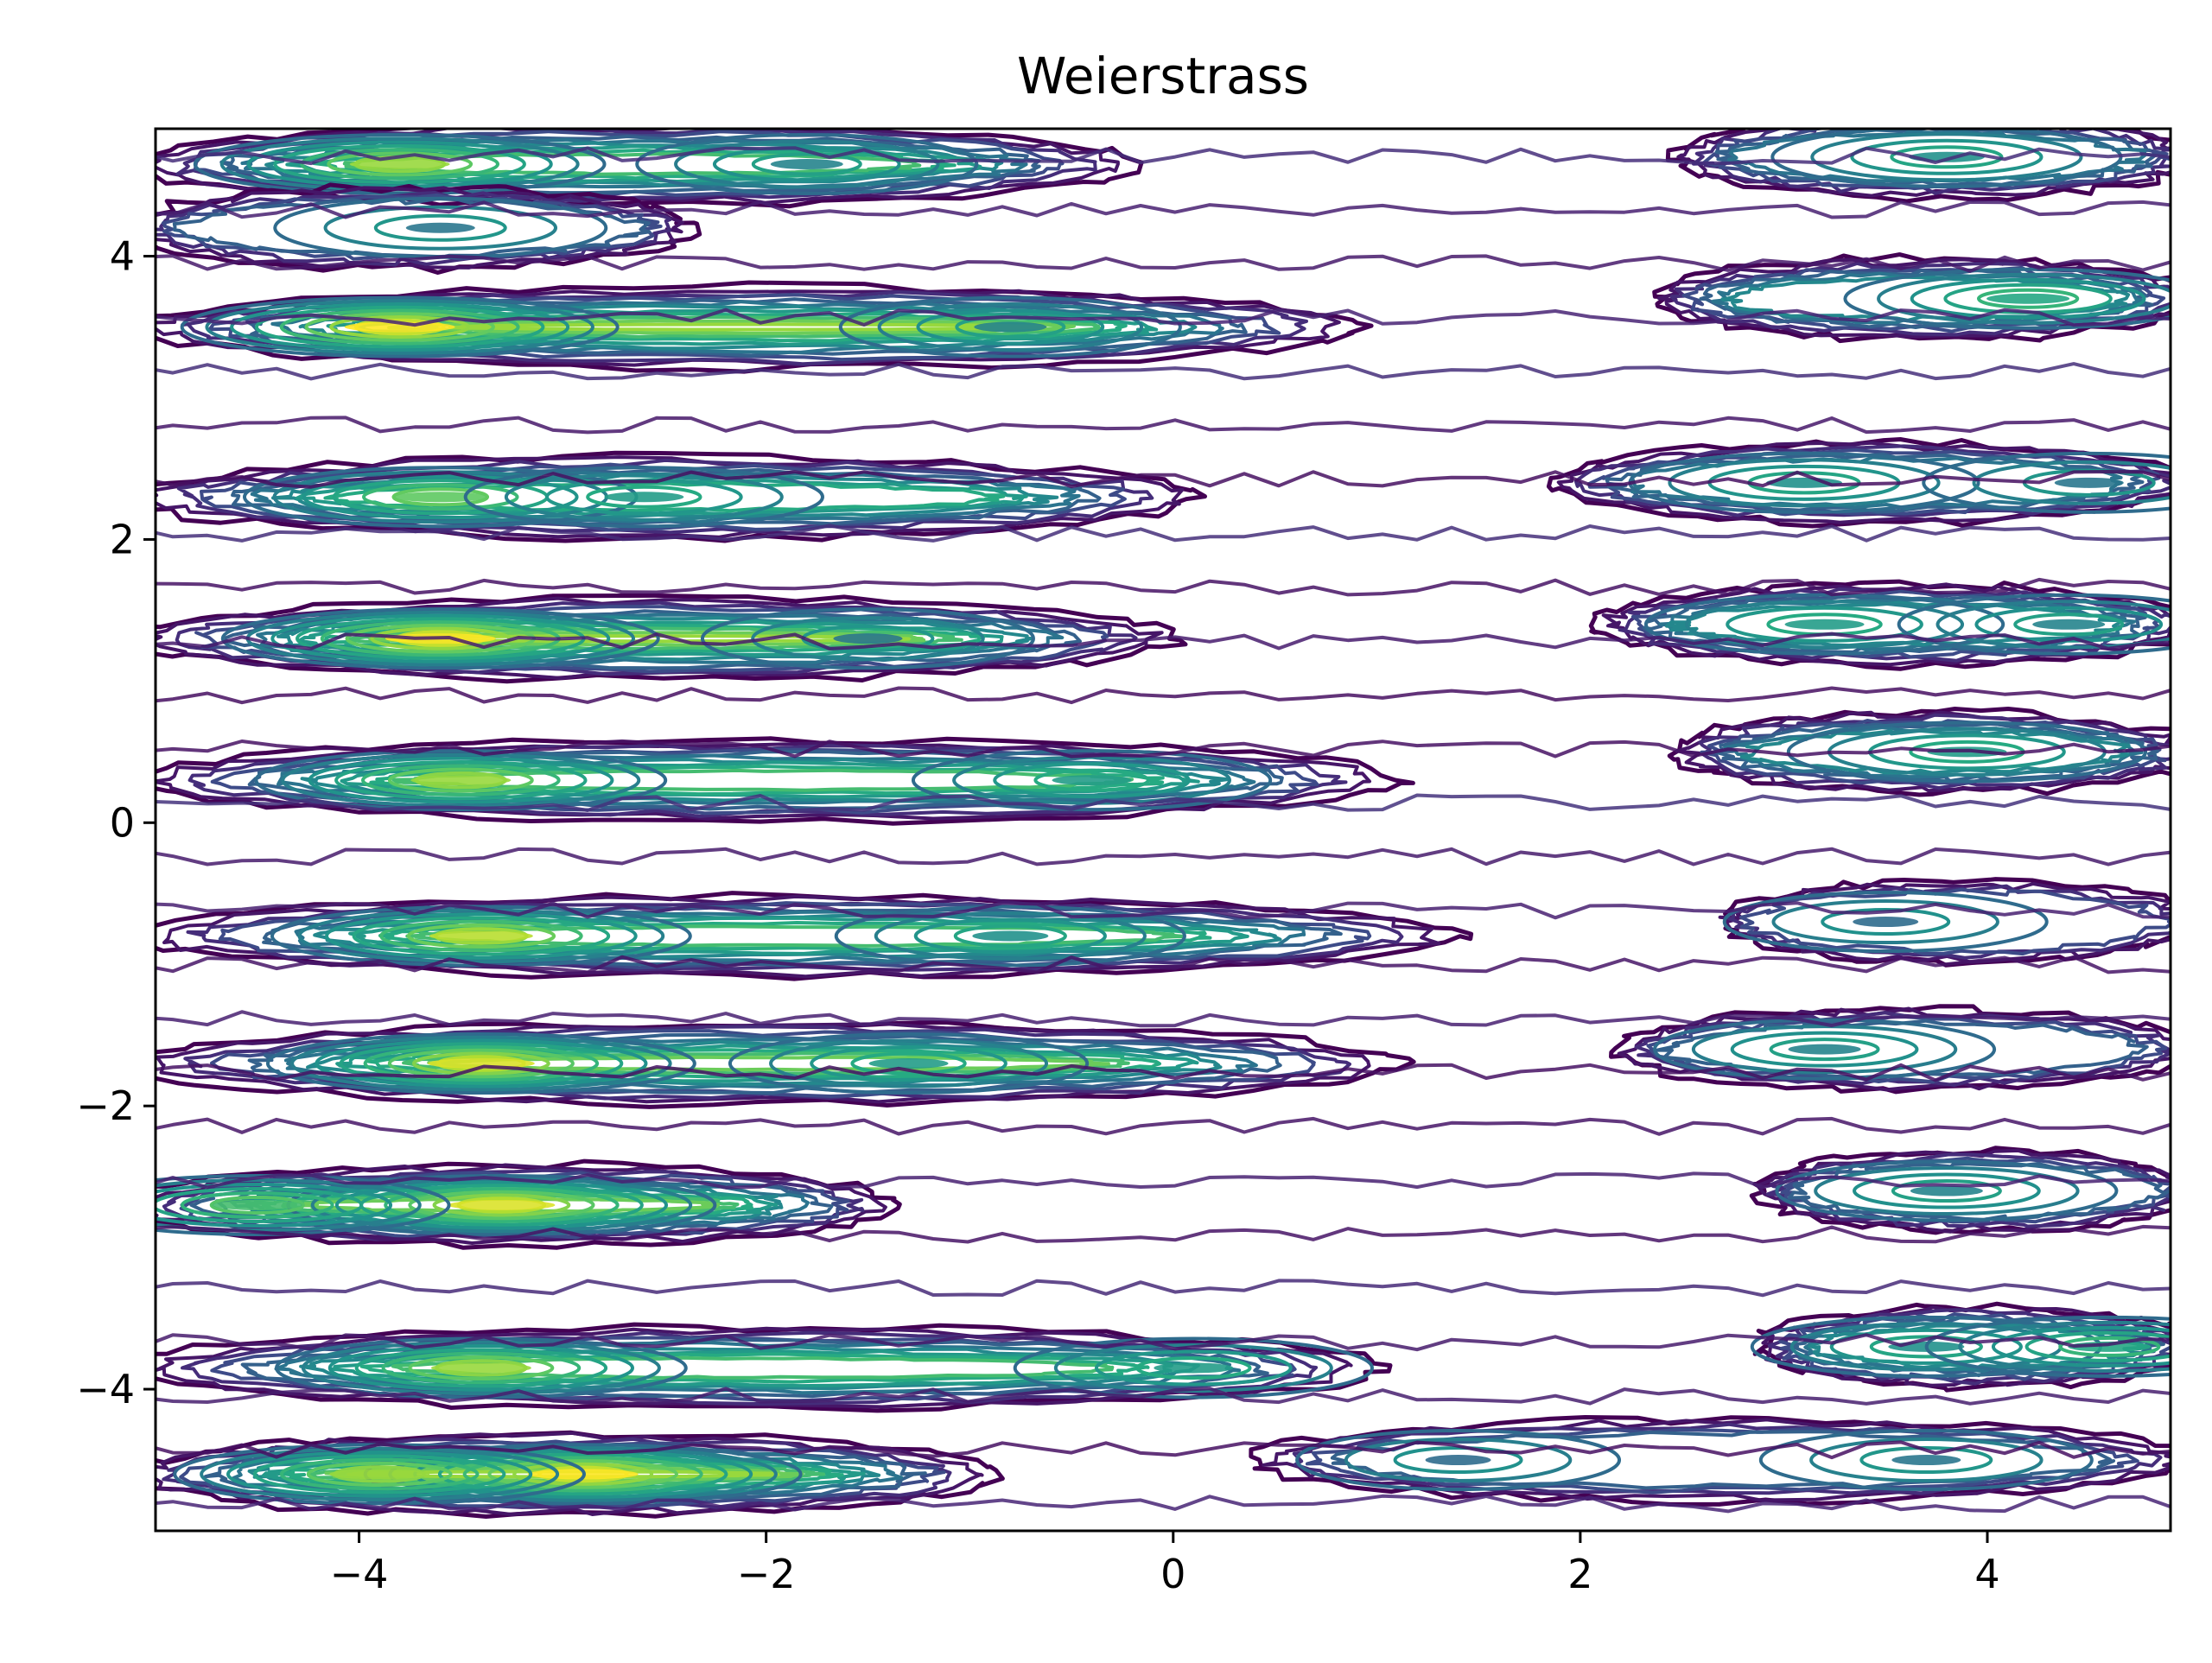 The image size is (2212, 1663). I want to click on y-tick-label: −4, so click(105, 1389).